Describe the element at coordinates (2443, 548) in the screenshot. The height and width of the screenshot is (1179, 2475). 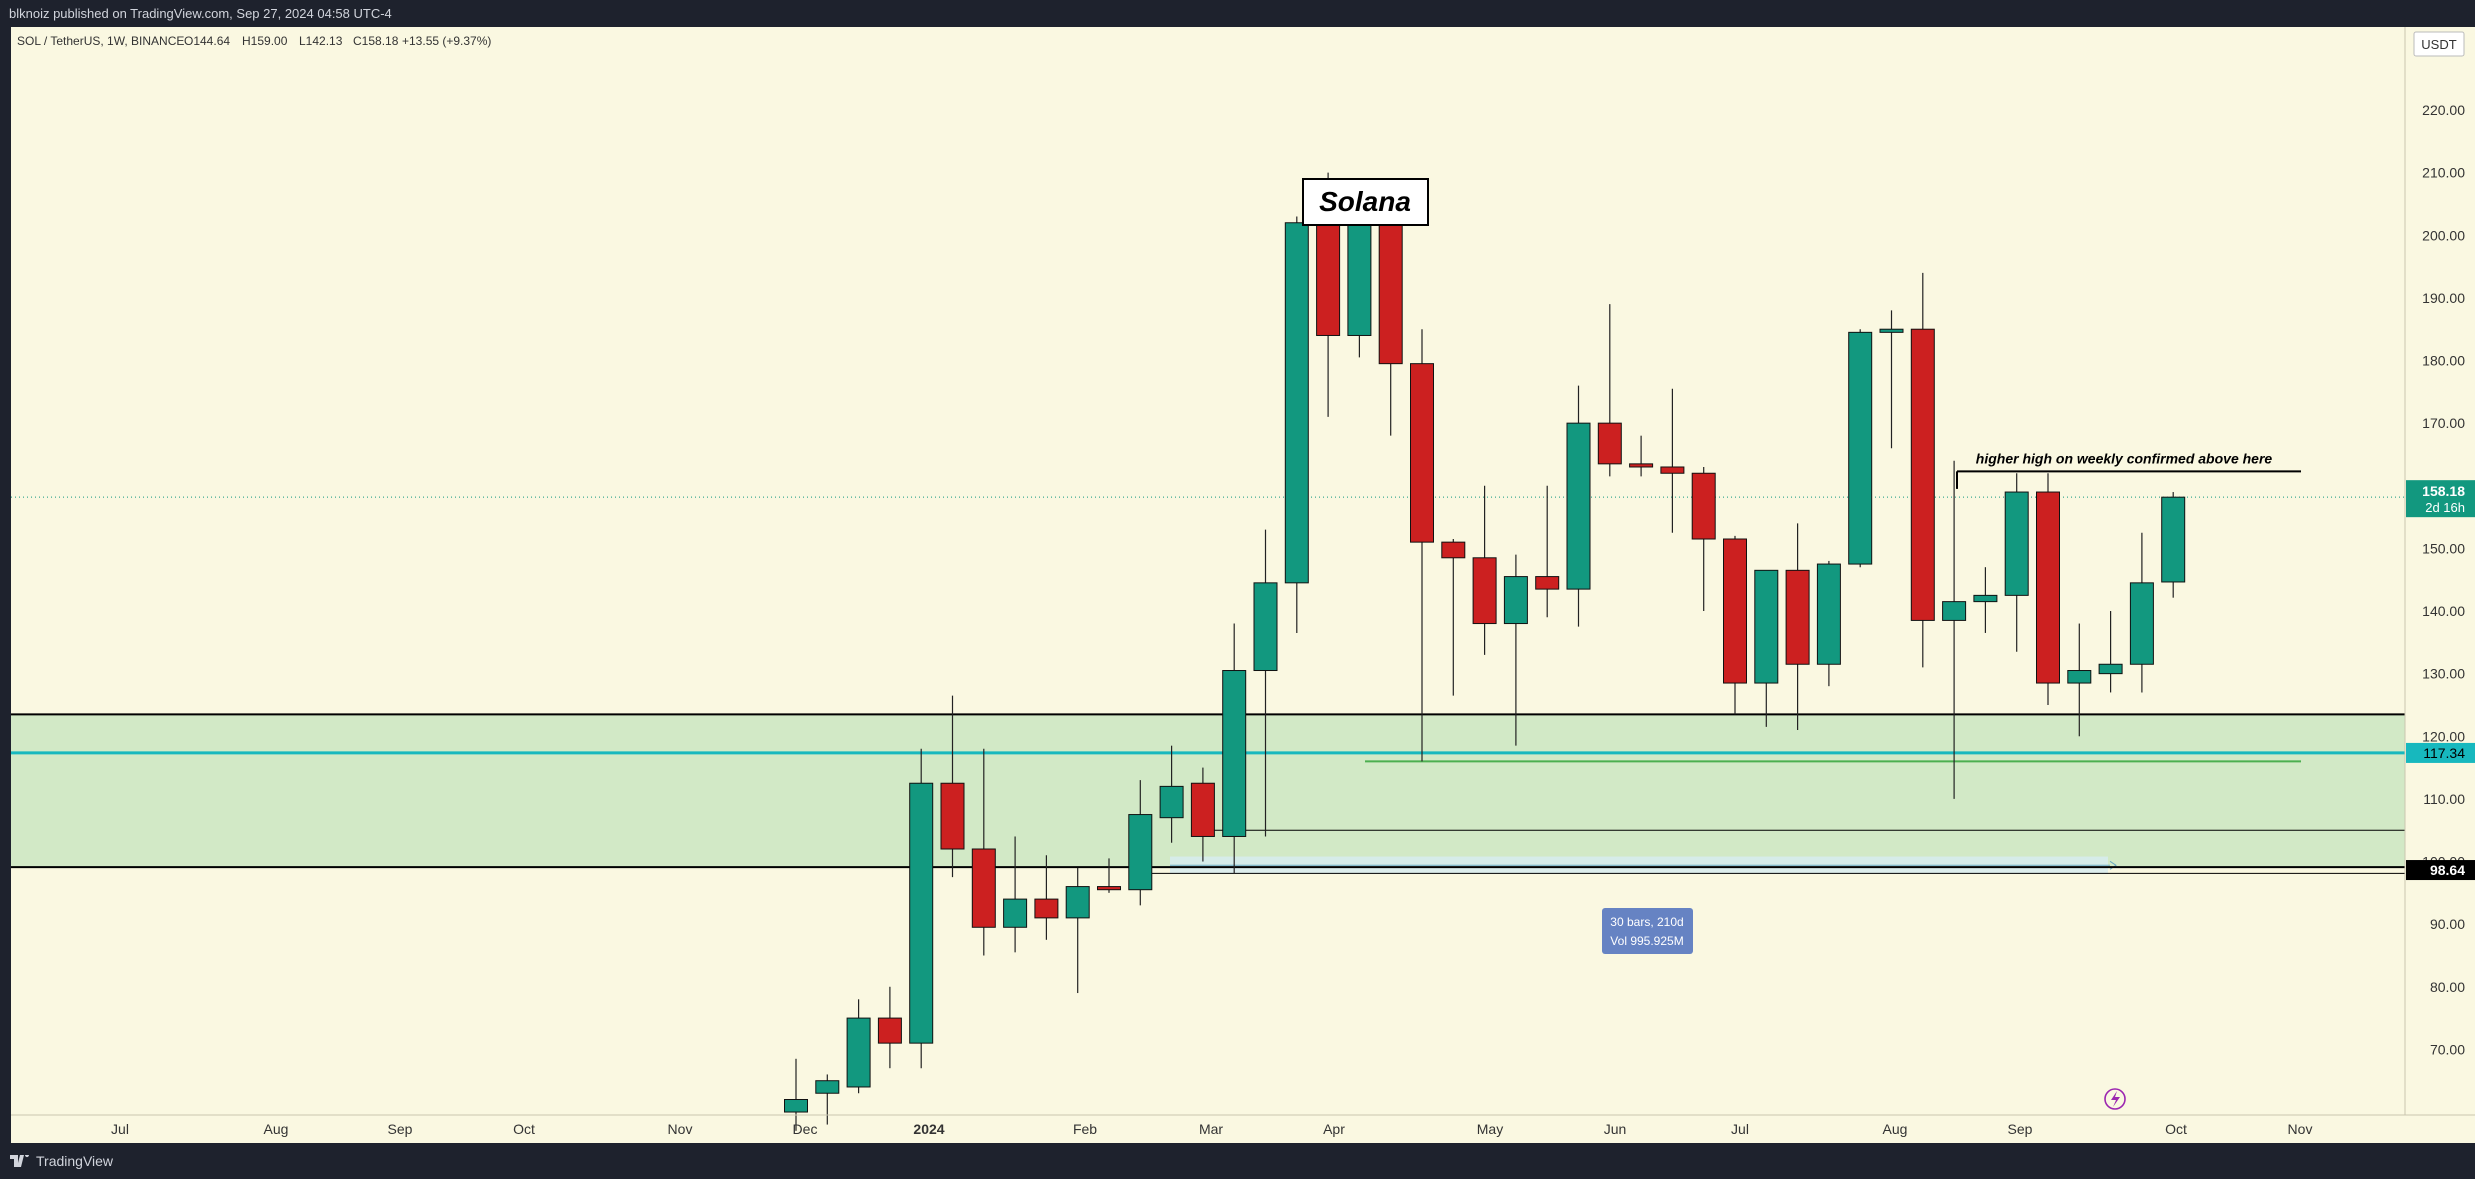
I see `price-tick-label: 150.00` at that location.